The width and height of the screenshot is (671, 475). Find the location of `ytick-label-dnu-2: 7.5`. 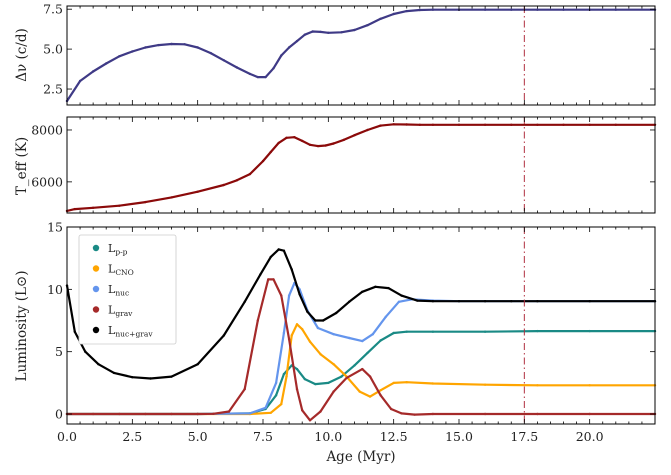

ytick-label-dnu-2: 7.5 is located at coordinates (53, 9).